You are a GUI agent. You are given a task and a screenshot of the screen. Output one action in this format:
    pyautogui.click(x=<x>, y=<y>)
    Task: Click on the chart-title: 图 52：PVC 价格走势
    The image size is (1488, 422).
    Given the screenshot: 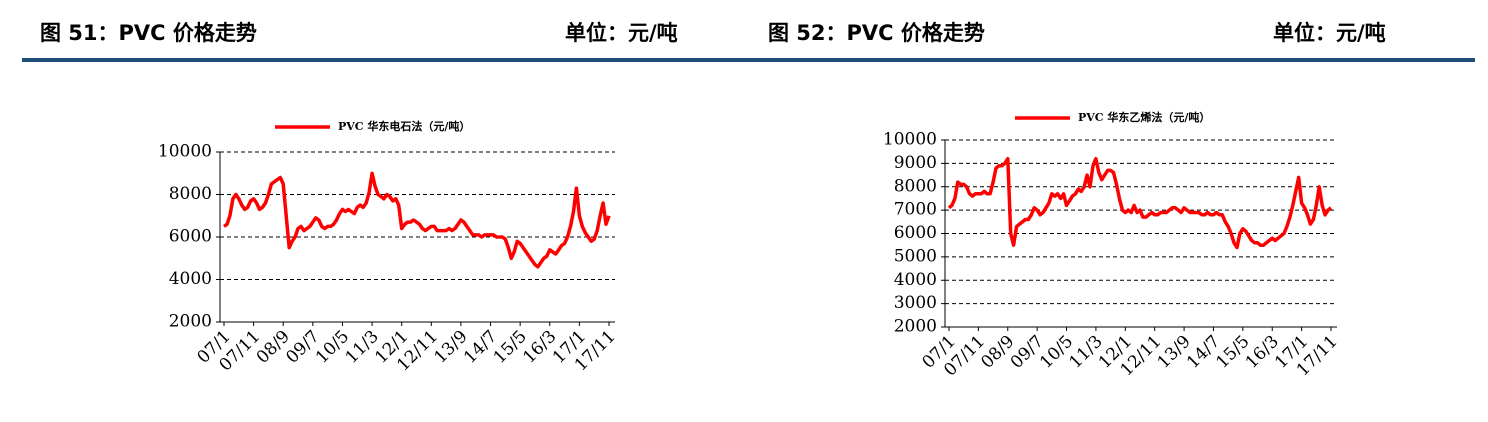 What is the action you would take?
    pyautogui.click(x=876, y=33)
    